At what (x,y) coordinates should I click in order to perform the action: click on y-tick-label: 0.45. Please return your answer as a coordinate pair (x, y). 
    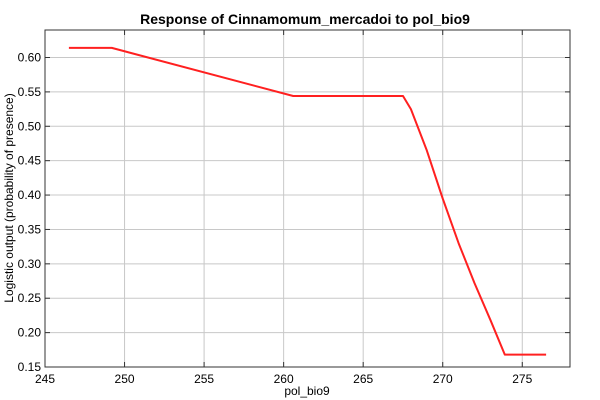
    Looking at the image, I should click on (30, 161).